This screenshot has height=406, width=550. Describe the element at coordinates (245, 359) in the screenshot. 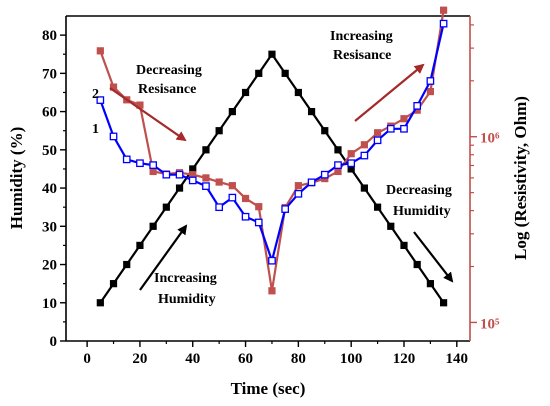

I see `x-tick-label: 60` at that location.